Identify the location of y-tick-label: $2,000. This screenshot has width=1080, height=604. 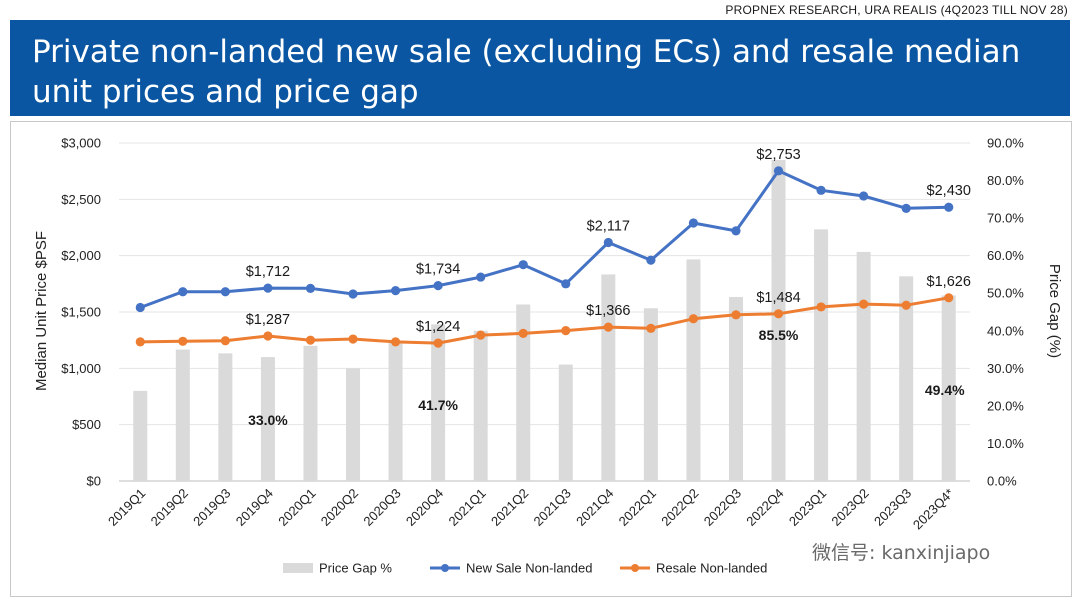
(81, 255).